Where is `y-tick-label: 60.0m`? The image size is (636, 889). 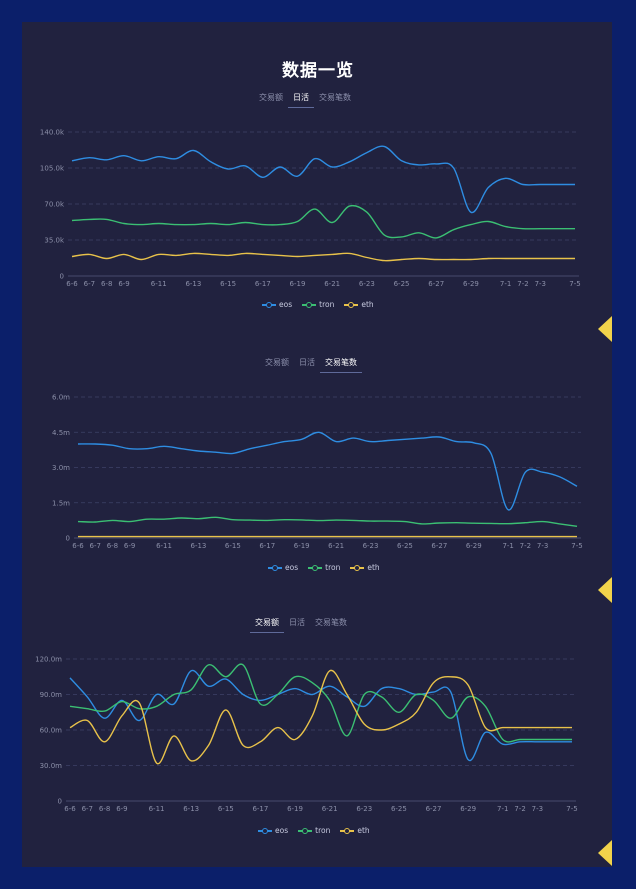
y-tick-label: 60.0m is located at coordinates (51, 731).